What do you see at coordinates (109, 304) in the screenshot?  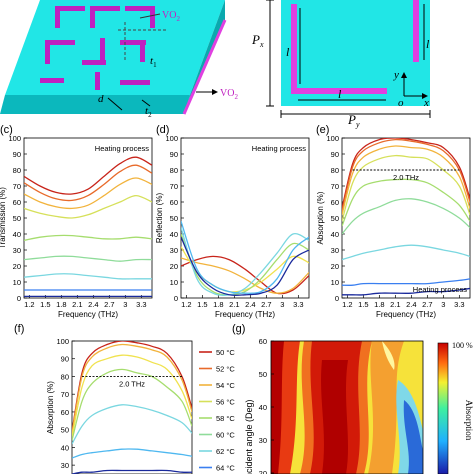 I see `x-tick-label: 2.7` at bounding box center [109, 304].